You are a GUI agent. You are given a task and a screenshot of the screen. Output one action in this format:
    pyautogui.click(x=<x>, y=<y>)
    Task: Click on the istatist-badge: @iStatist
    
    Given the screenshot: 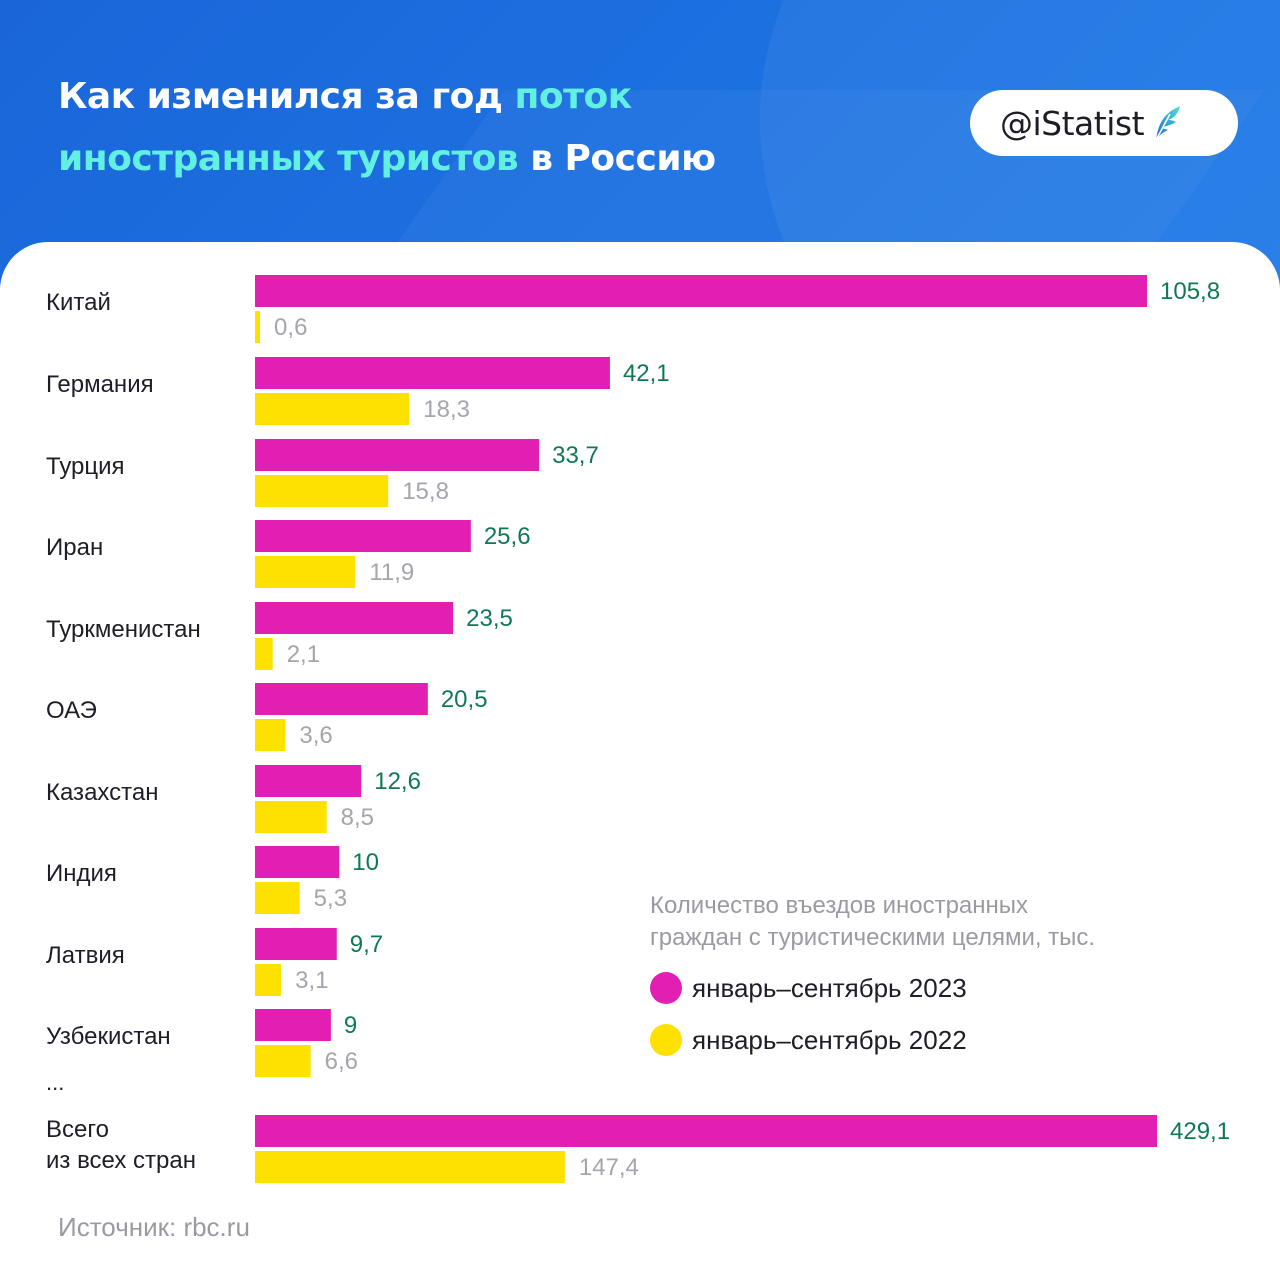 What is the action you would take?
    pyautogui.click(x=1104, y=123)
    